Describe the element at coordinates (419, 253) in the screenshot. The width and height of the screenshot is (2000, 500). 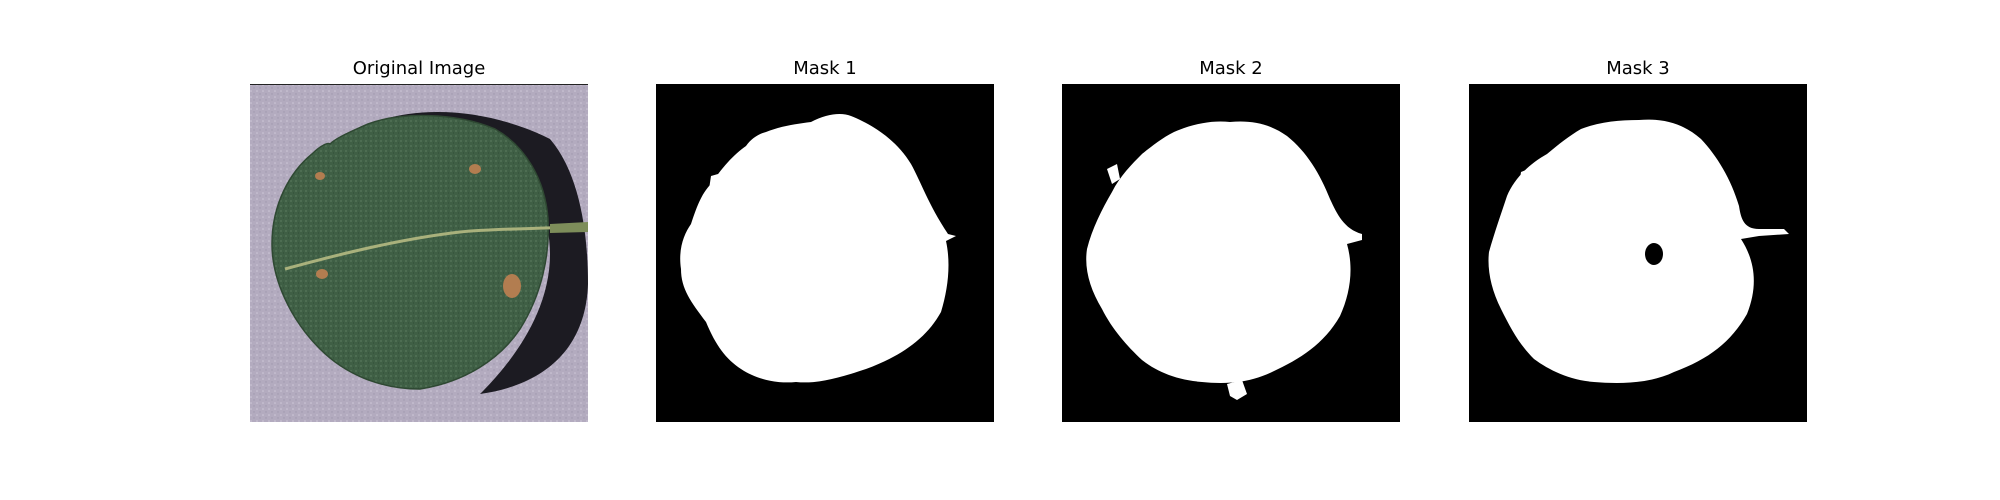
I see `original-leaf-photo` at that location.